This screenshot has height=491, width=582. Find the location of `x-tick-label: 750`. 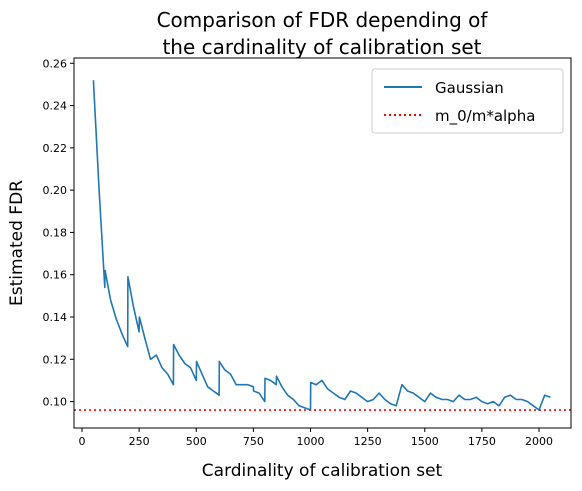

x-tick-label: 750 is located at coordinates (253, 441).